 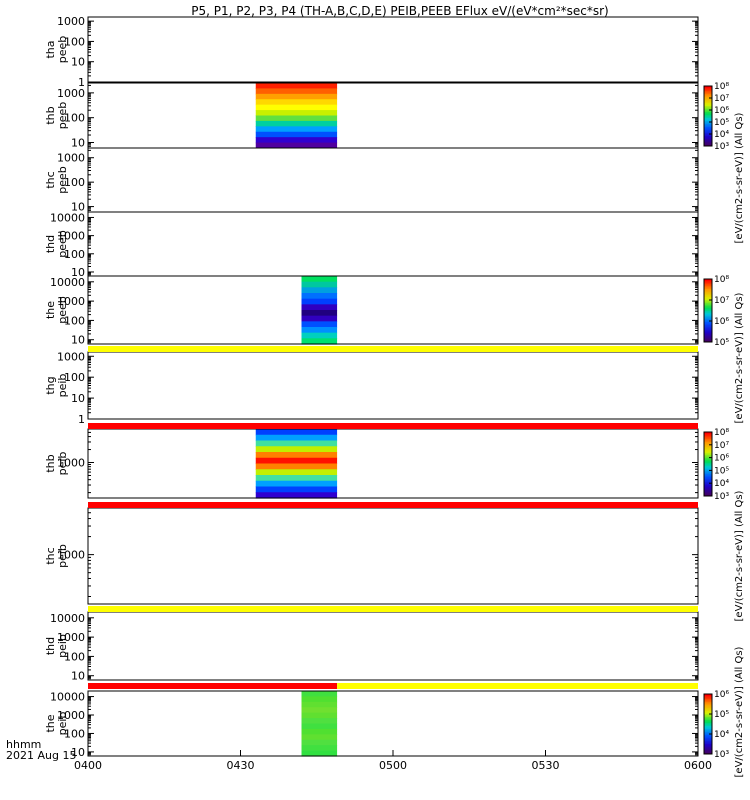 What do you see at coordinates (716, 725) in the screenshot?
I see `colorbar: 10⁶ 10⁵ 10⁴ 10³` at bounding box center [716, 725].